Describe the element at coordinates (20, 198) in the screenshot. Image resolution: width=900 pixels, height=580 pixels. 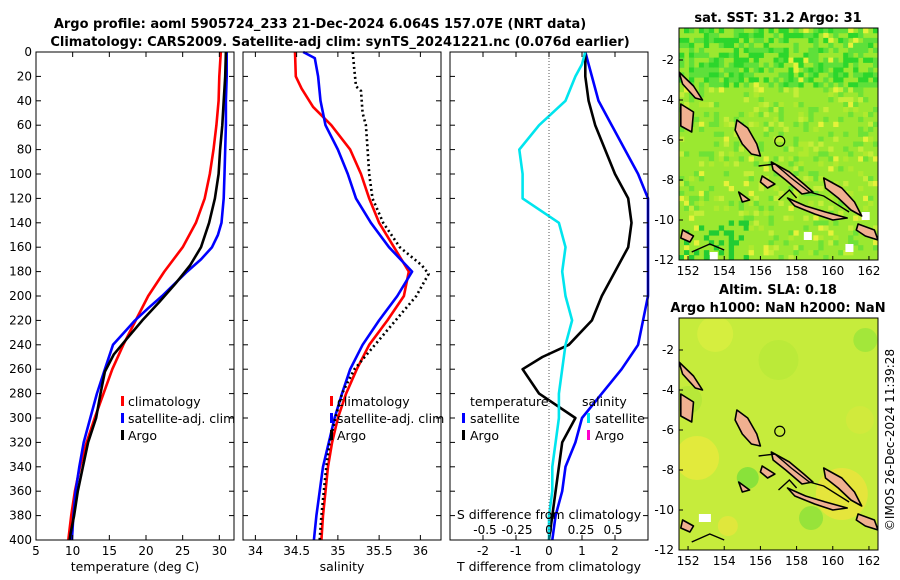
I see `y-tick-label: 120` at that location.